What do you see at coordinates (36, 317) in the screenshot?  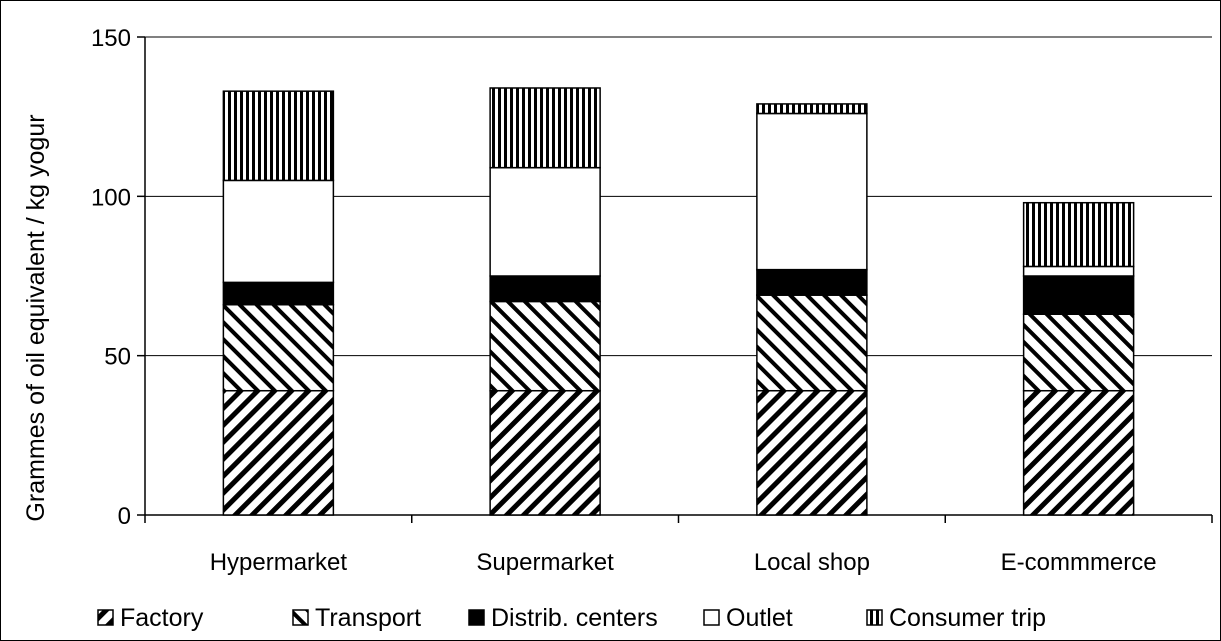 I see `y-axis-title: Grammes of oil equivalent / kg yogur` at bounding box center [36, 317].